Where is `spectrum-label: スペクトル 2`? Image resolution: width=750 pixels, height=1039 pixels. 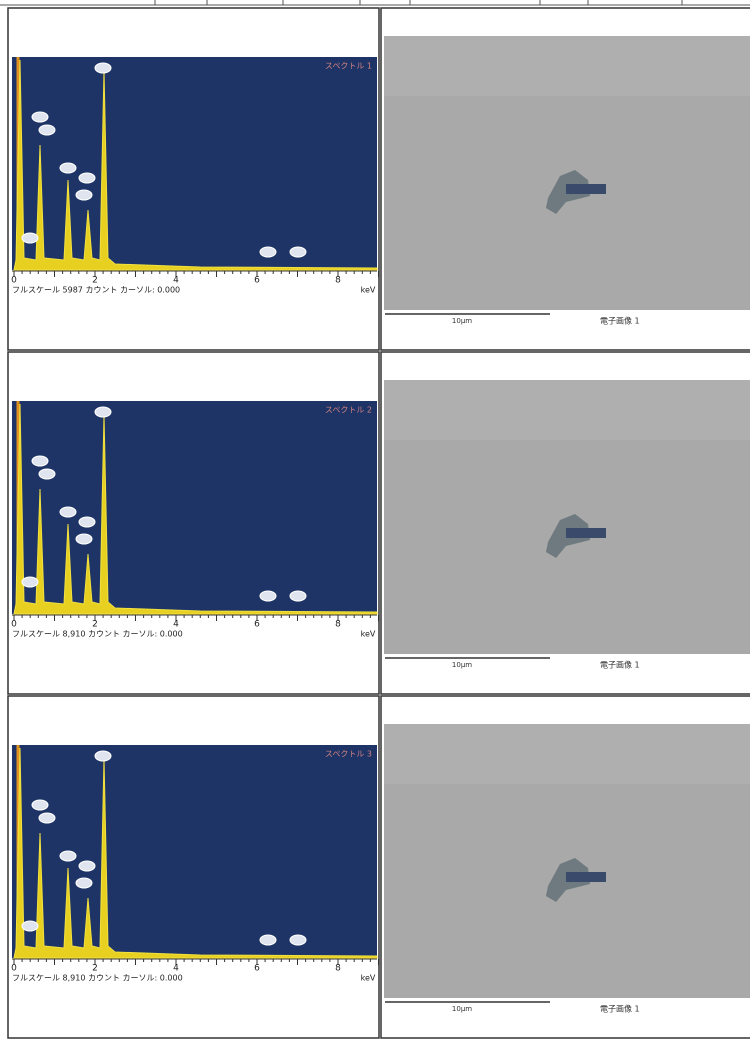
spectrum-label: スペクトル 2 is located at coordinates (348, 410).